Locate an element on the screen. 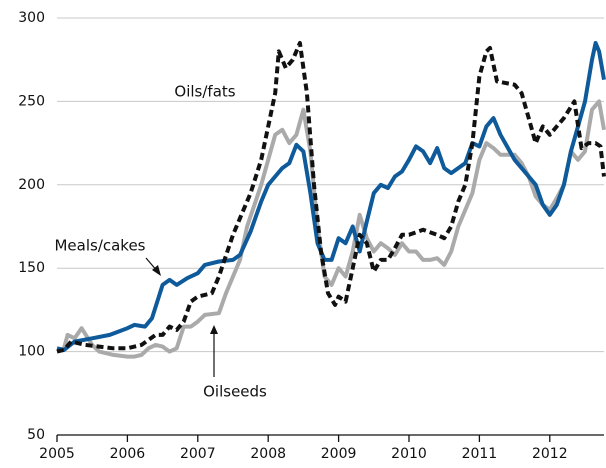 This screenshot has height=468, width=606. y-tick-label: 50 is located at coordinates (36, 435).